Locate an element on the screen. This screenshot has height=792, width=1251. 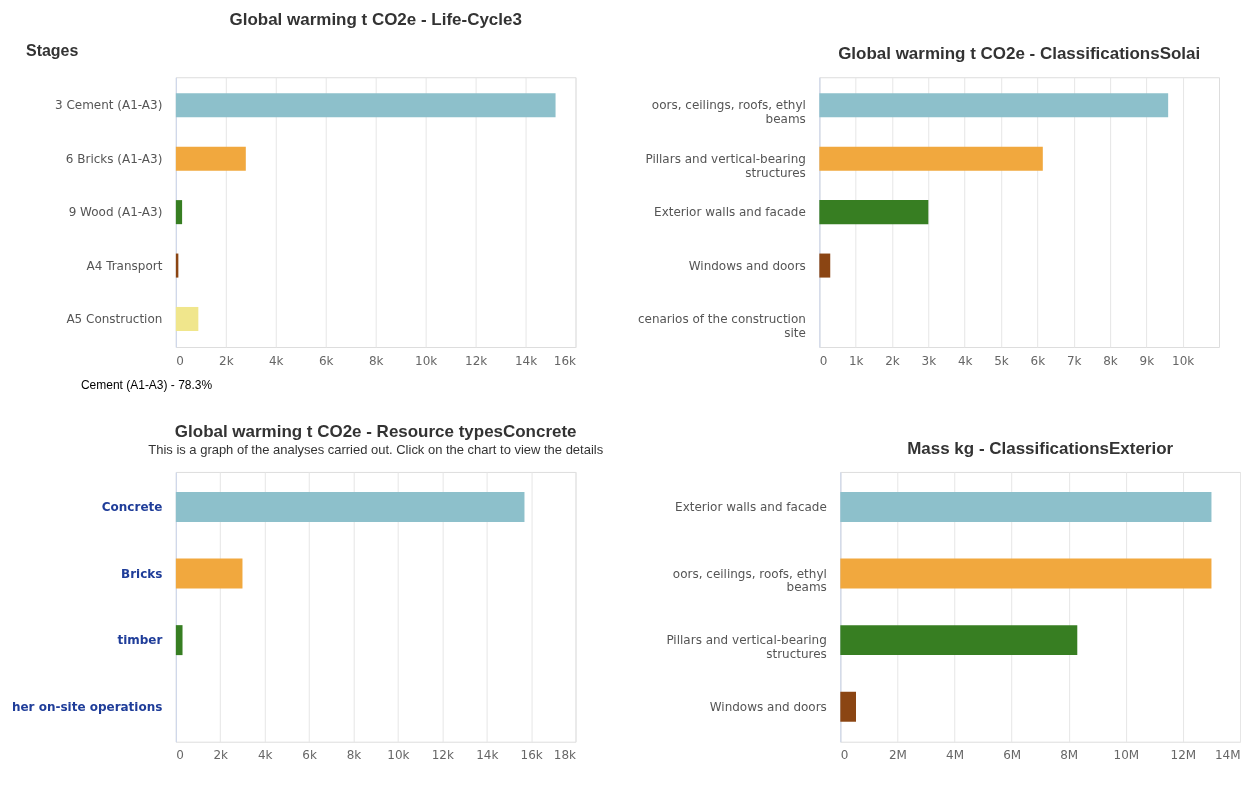
text: Cement (A1-A3) - 78.3% is located at coordinates (146, 385).